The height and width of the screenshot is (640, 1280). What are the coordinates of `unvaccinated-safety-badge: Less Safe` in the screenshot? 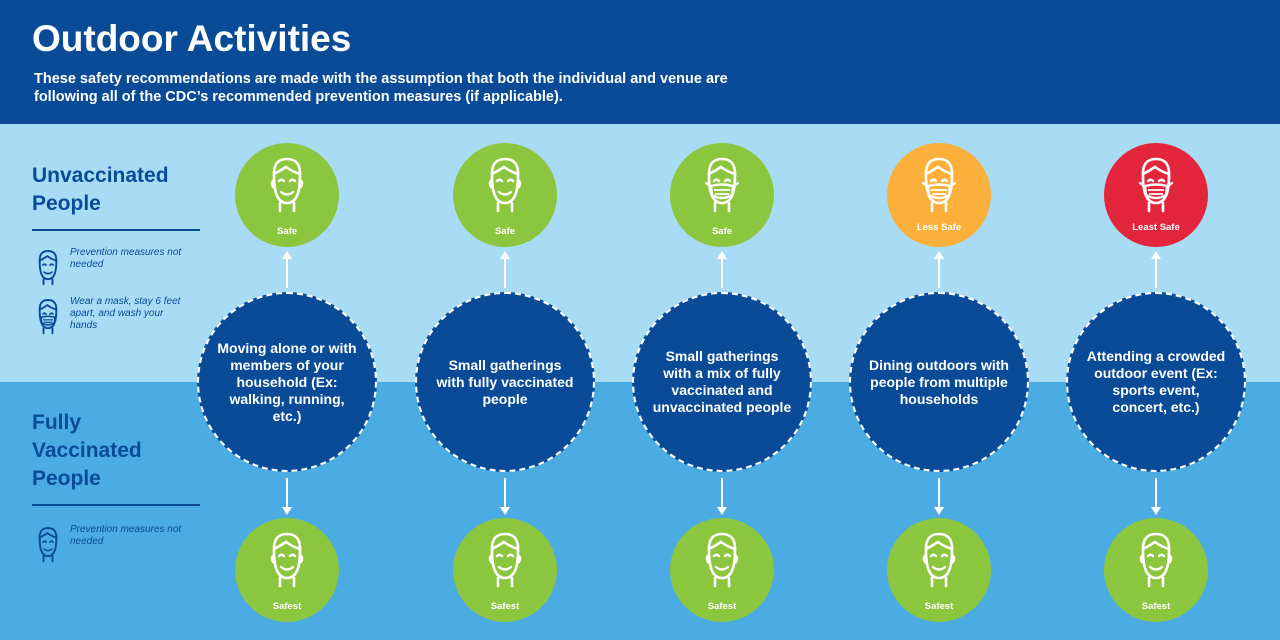 It's located at (939, 195).